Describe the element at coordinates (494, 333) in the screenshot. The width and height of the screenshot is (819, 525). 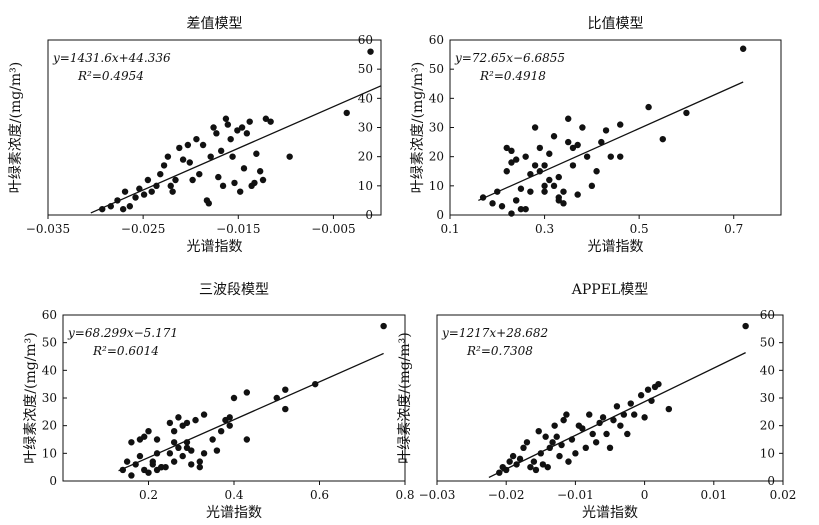
I see `regression-equation: y=1217x+28.682` at that location.